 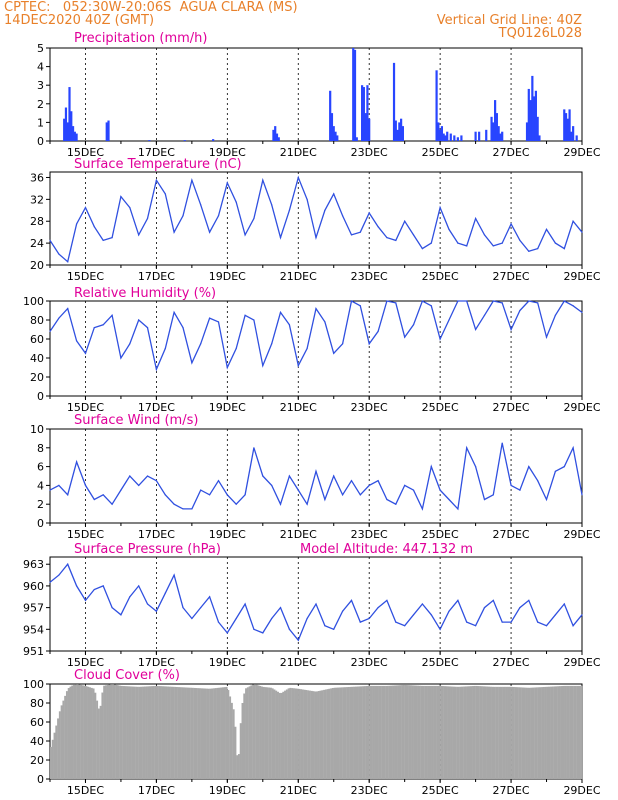 What do you see at coordinates (227, 790) in the screenshot?
I see `x-tick-label: 19DEC` at bounding box center [227, 790].